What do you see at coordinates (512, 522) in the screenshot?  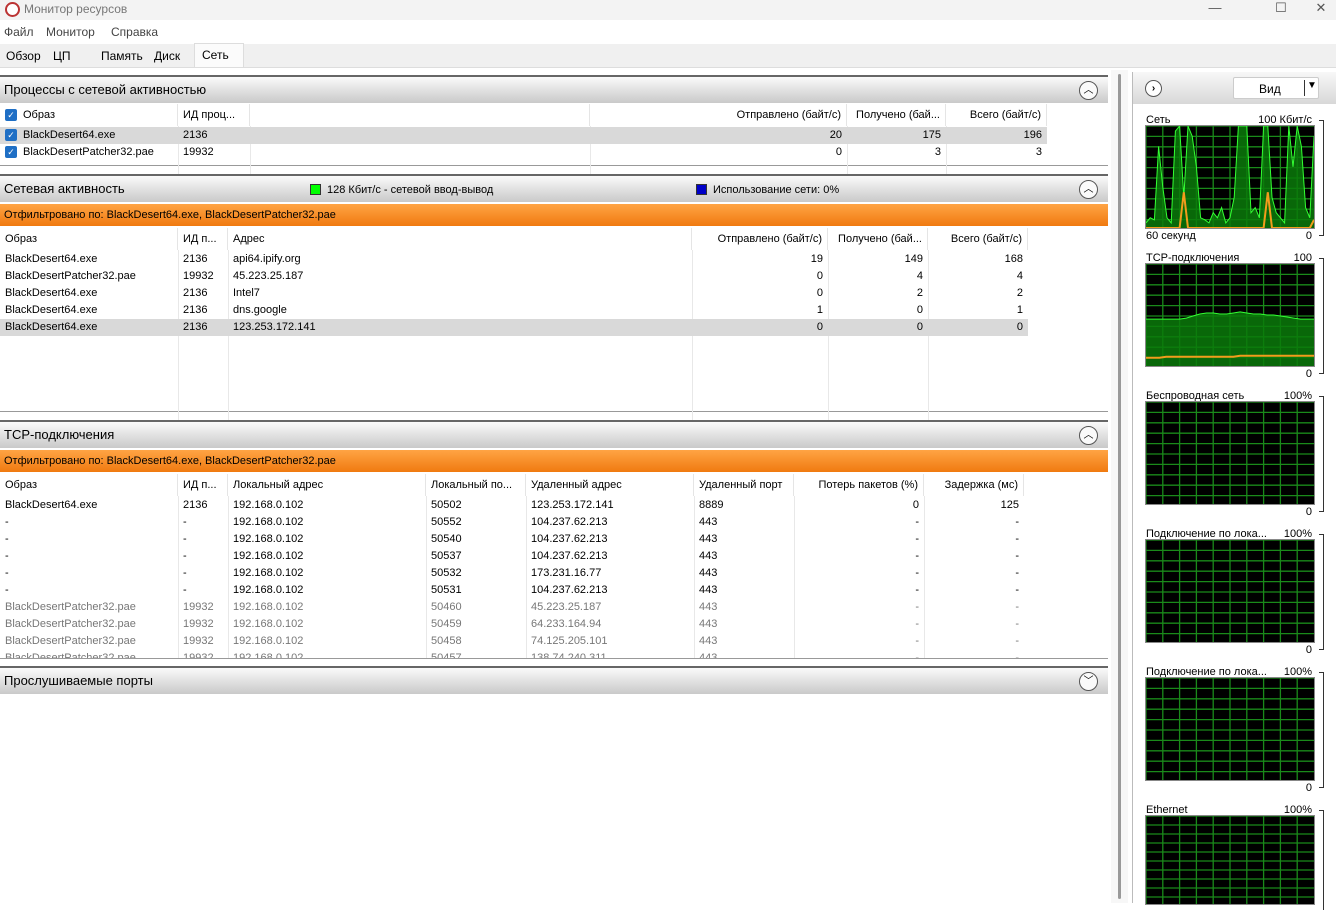 I see `table-row: - - 192.168.0.102 50552 104.237.62.213 443 - -` at bounding box center [512, 522].